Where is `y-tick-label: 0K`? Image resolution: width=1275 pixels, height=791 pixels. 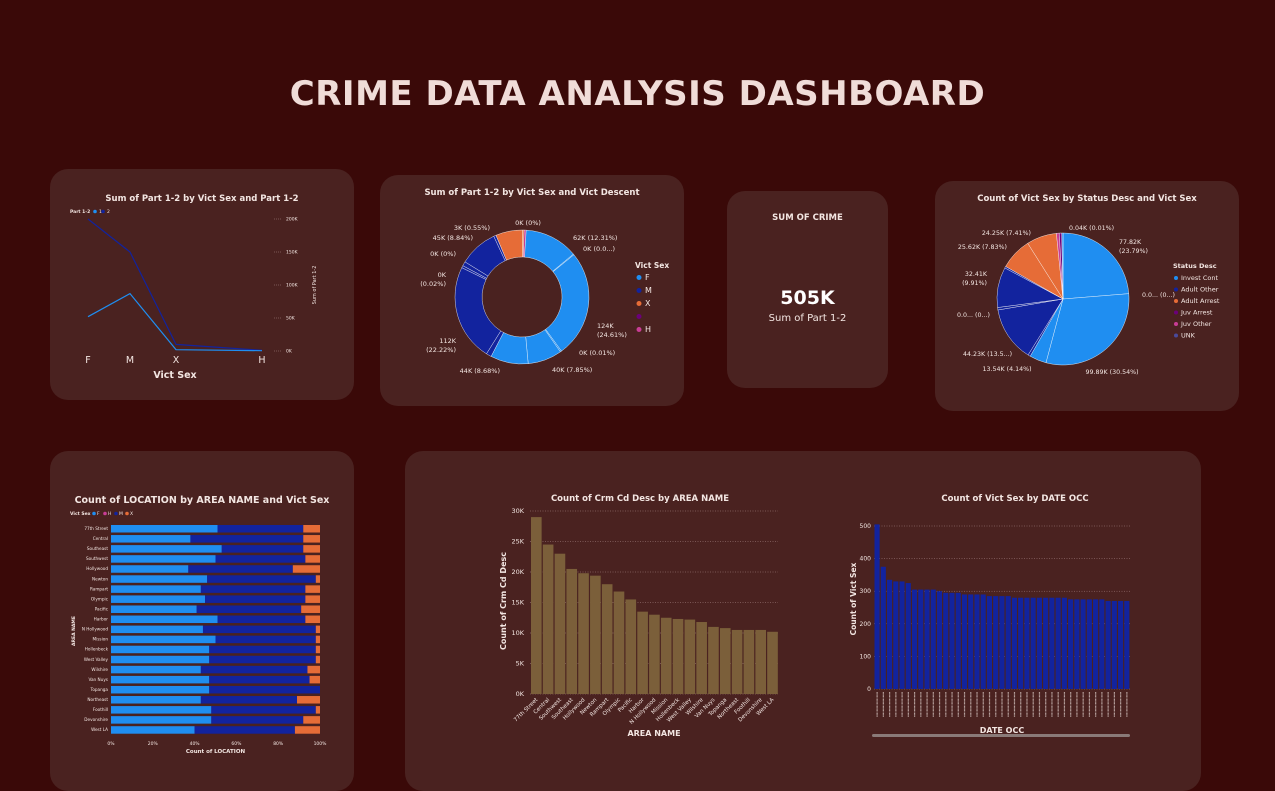 y-tick-label: 0K is located at coordinates (520, 694).